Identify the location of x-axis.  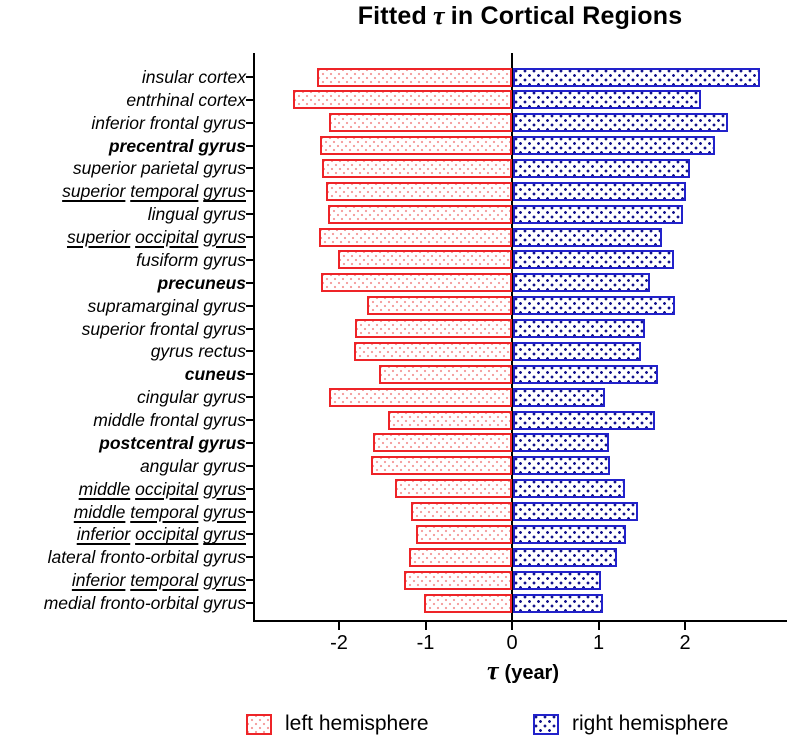
(520, 621).